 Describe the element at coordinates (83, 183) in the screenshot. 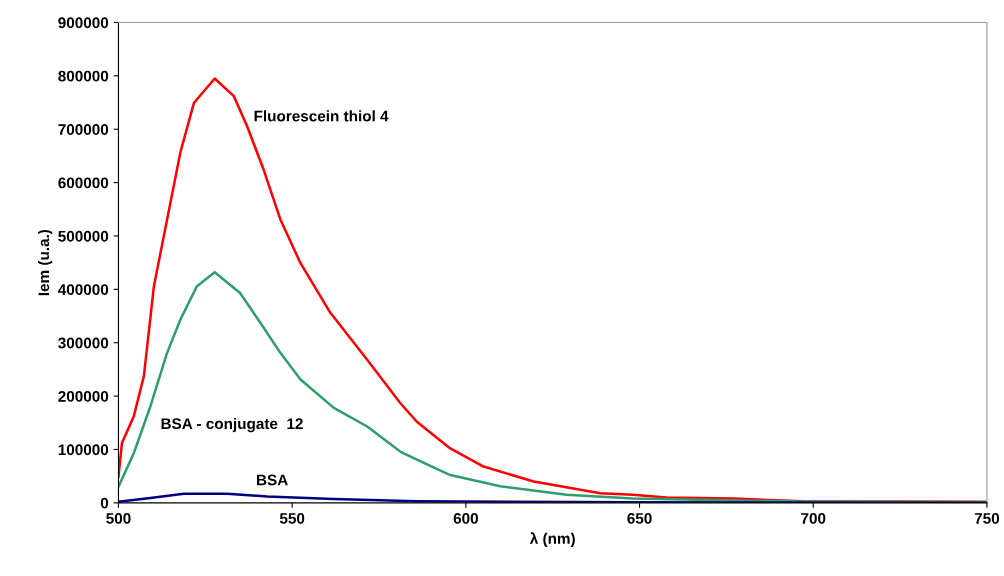

I see `y-tick-label: 600000` at that location.